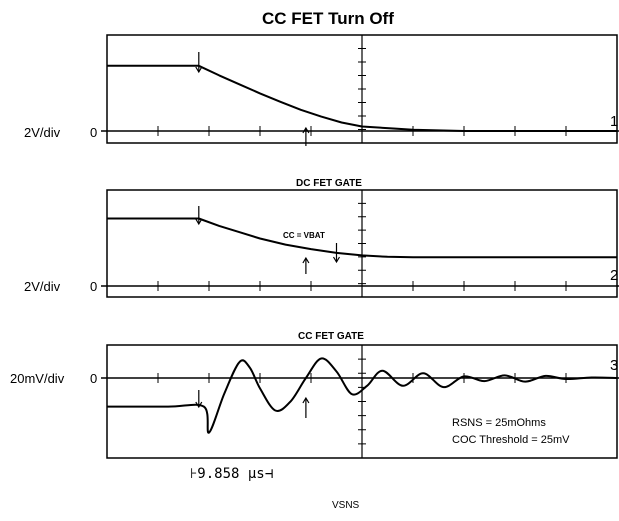 The image size is (619, 521). I want to click on panel-3-zero-label: 0, so click(94, 378).